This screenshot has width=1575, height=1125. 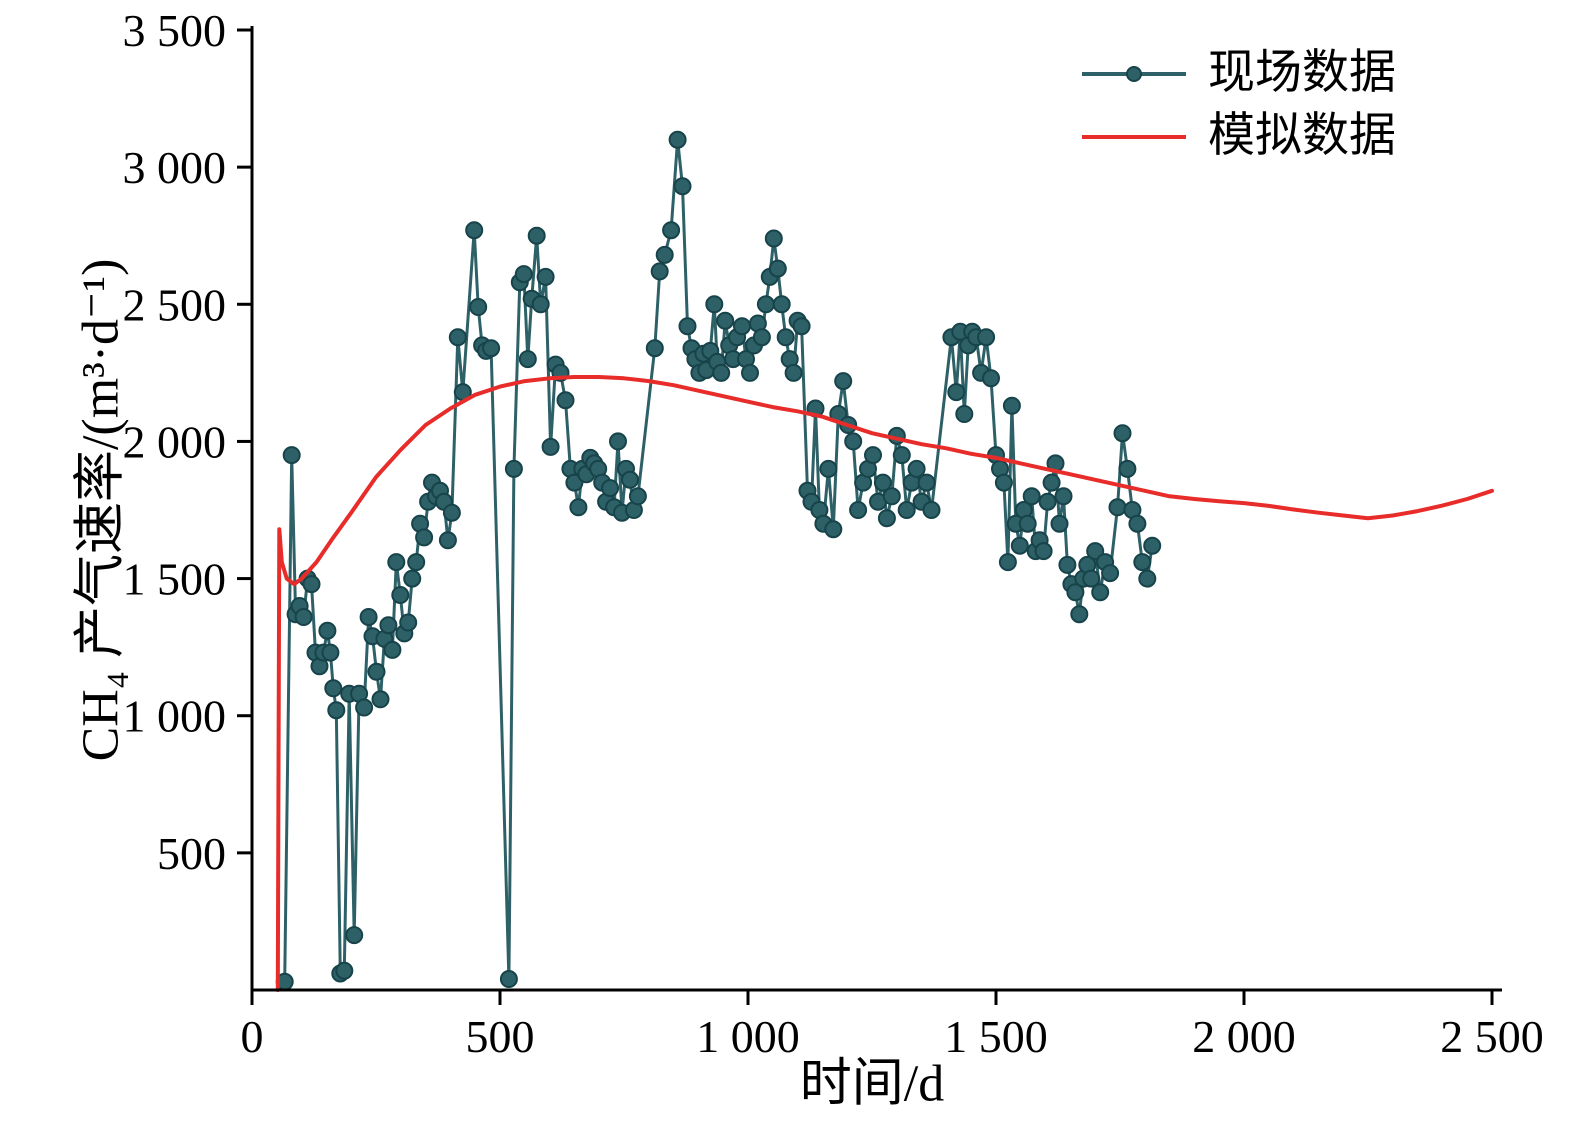 I want to click on x-tick-label: 2 000, so click(x=1244, y=1036).